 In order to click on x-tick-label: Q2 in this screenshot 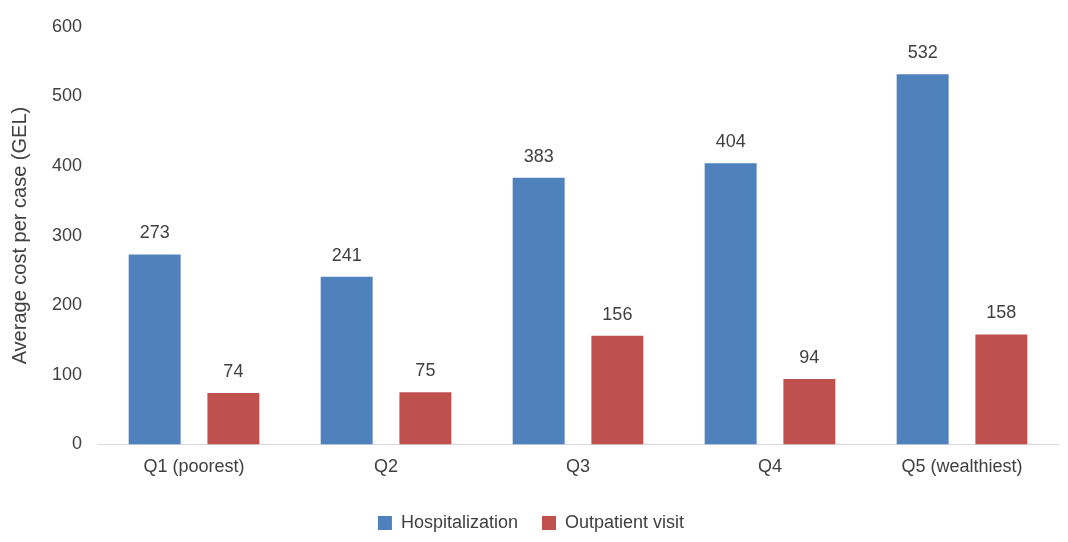, I will do `click(386, 466)`.